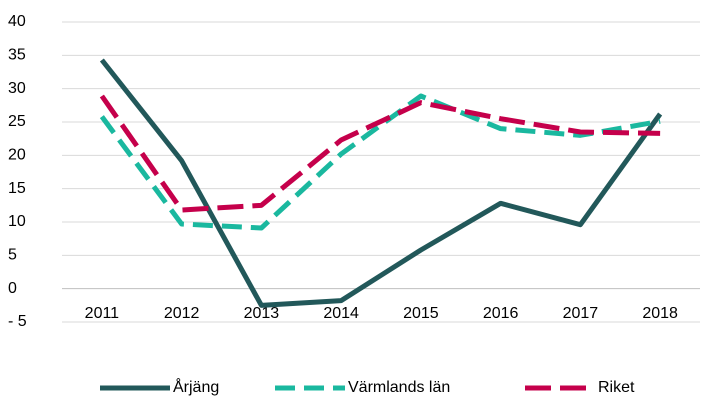 Image resolution: width=708 pixels, height=401 pixels. Describe the element at coordinates (12, 288) in the screenshot. I see `y-tick-label: 0` at that location.